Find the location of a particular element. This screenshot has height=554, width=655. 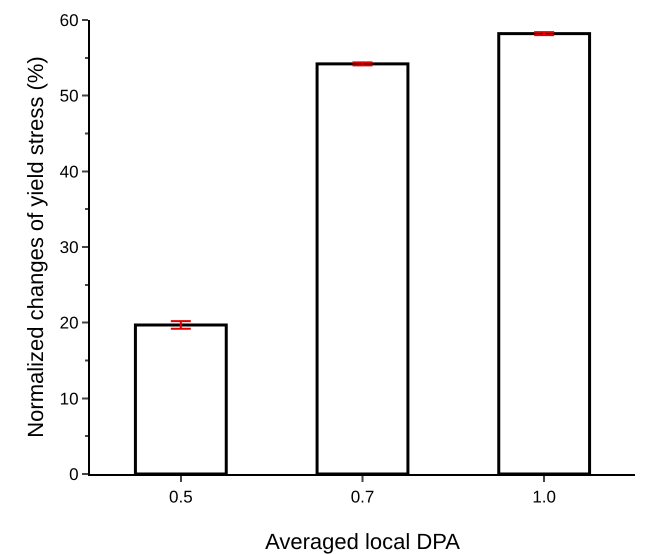

x-tick-label: 1.0 is located at coordinates (544, 496).